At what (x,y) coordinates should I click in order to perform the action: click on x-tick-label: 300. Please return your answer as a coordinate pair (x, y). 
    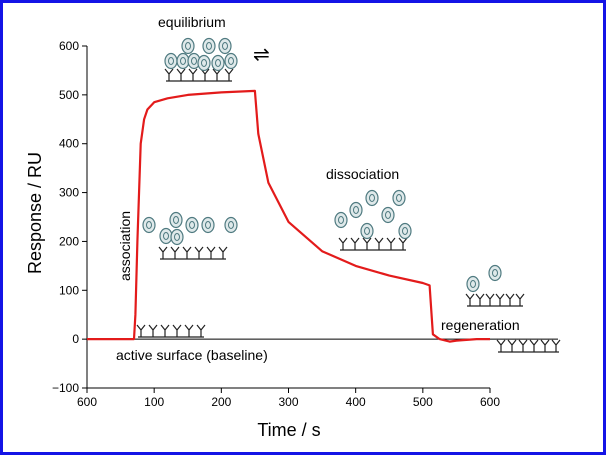
    Looking at the image, I should click on (288, 402).